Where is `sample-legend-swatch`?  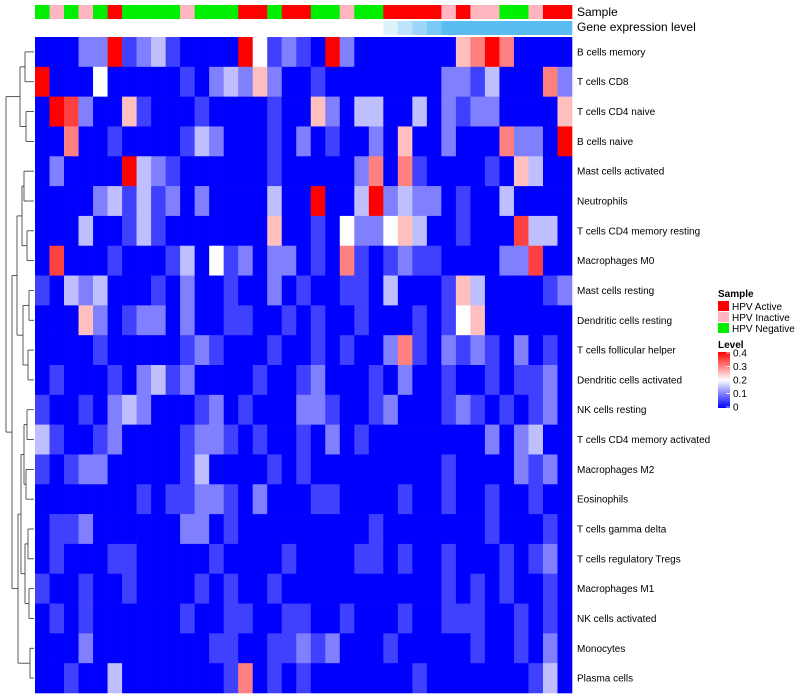
sample-legend-swatch is located at coordinates (723, 317).